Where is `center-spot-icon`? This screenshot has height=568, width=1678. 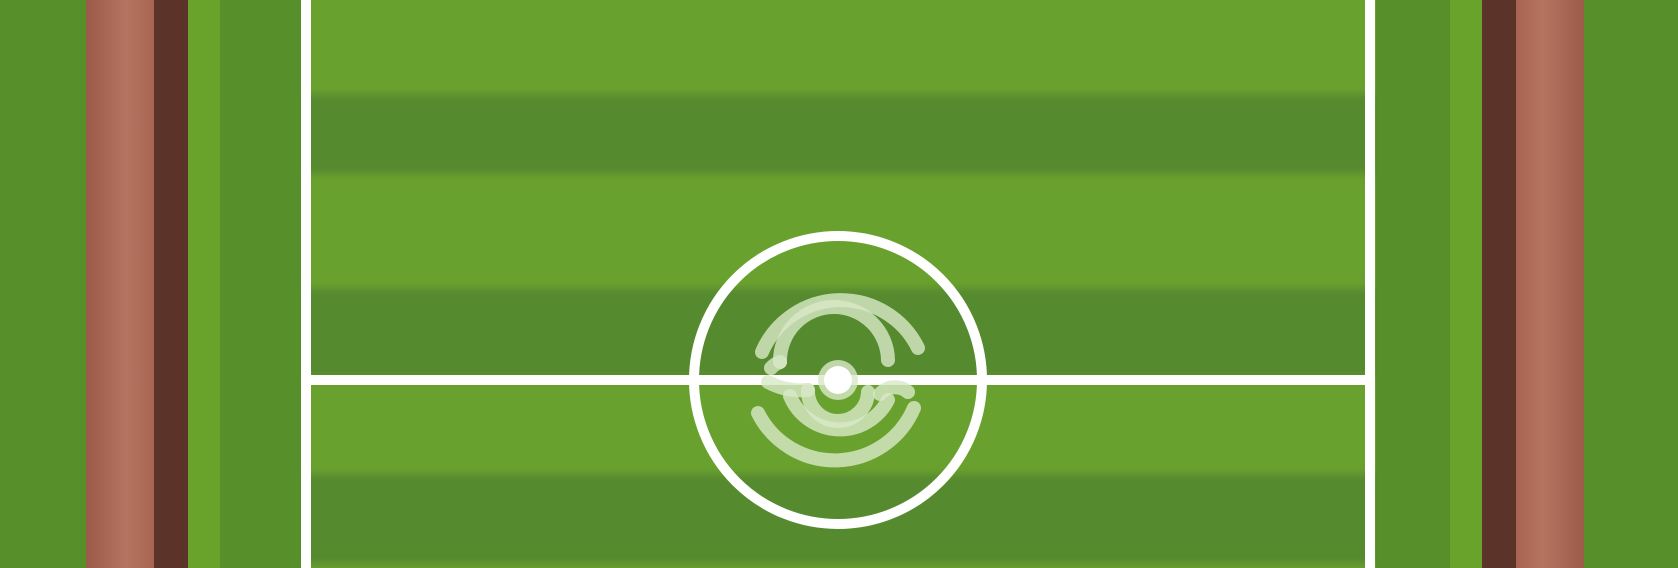
center-spot-icon is located at coordinates (838, 380).